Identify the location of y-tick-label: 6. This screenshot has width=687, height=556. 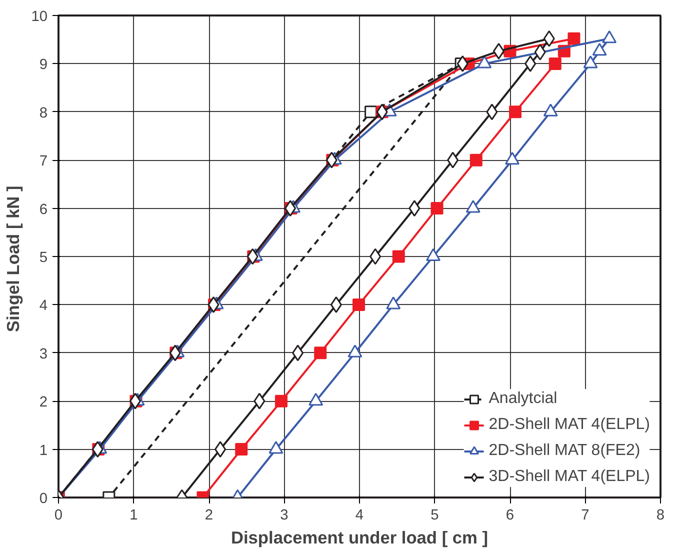
(43, 210).